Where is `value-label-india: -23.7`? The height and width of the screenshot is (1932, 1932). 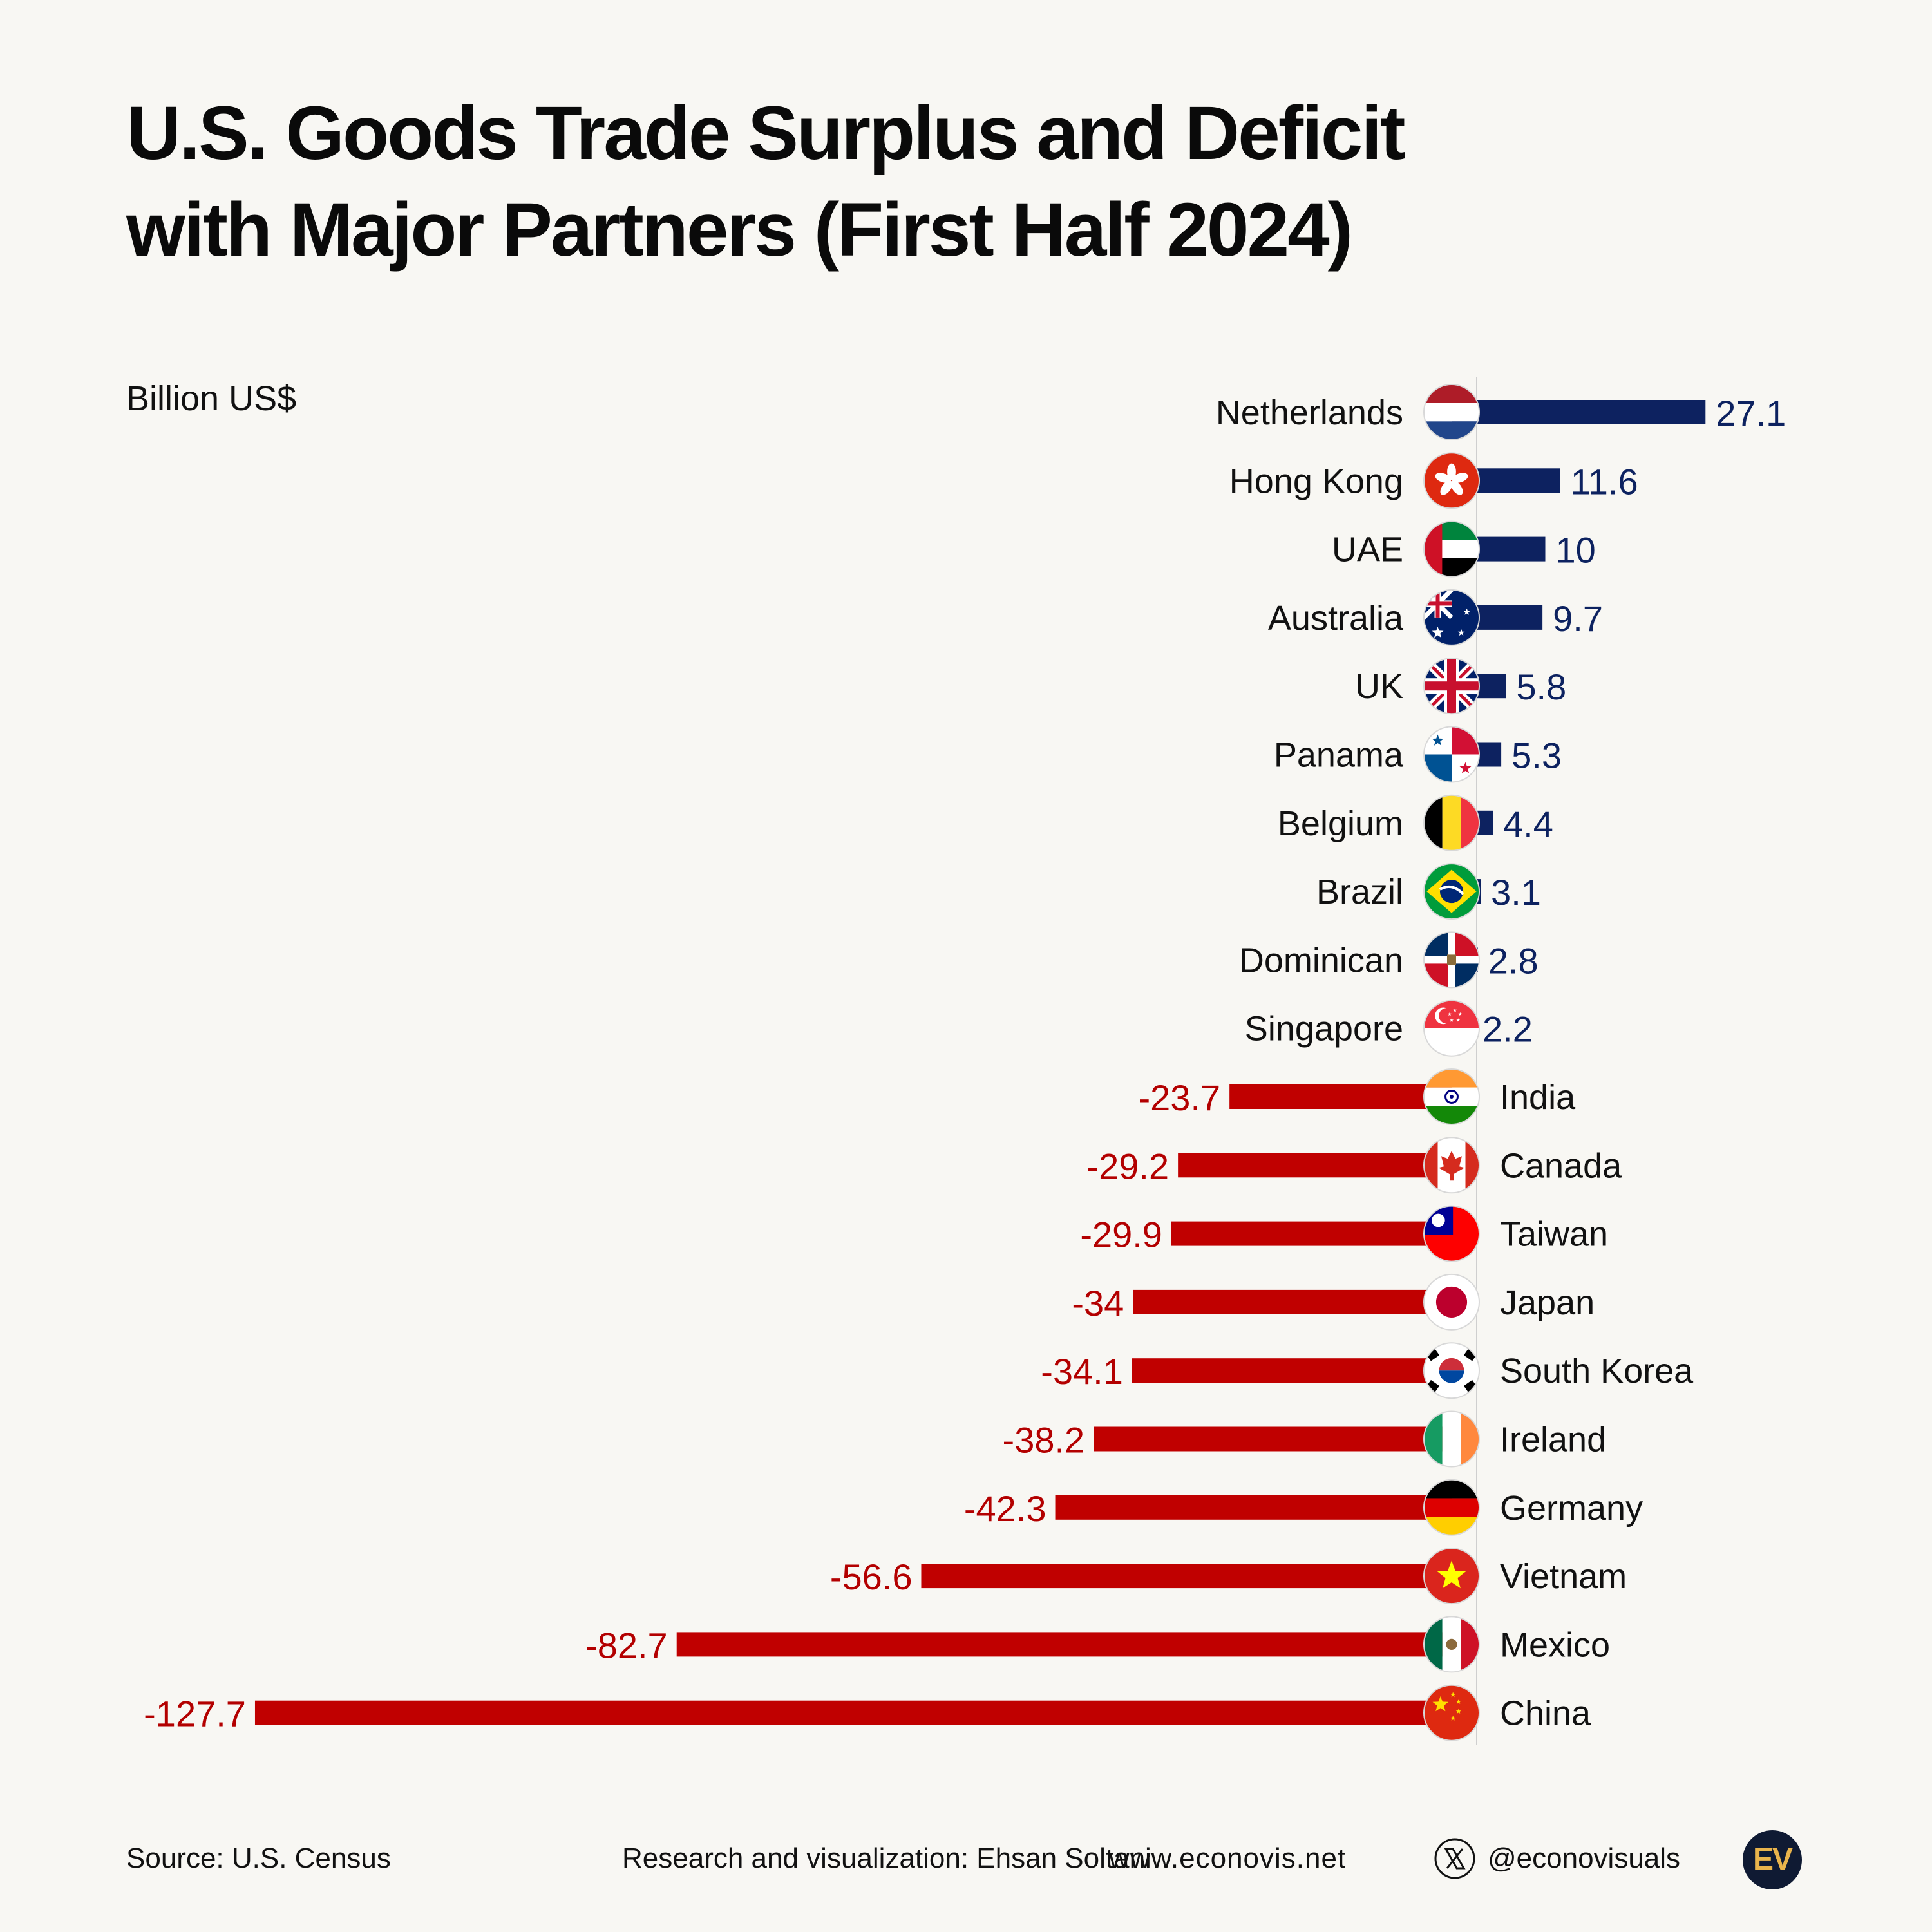
value-label-india: -23.7 is located at coordinates (1180, 1097).